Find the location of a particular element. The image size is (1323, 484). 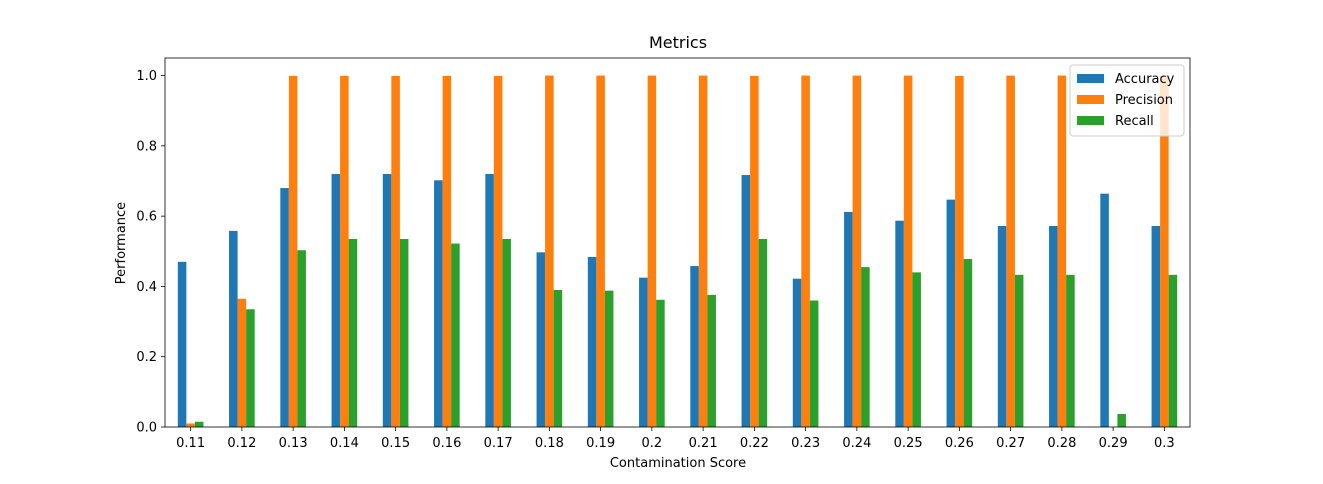

bar-precision-0.13 is located at coordinates (293, 251).